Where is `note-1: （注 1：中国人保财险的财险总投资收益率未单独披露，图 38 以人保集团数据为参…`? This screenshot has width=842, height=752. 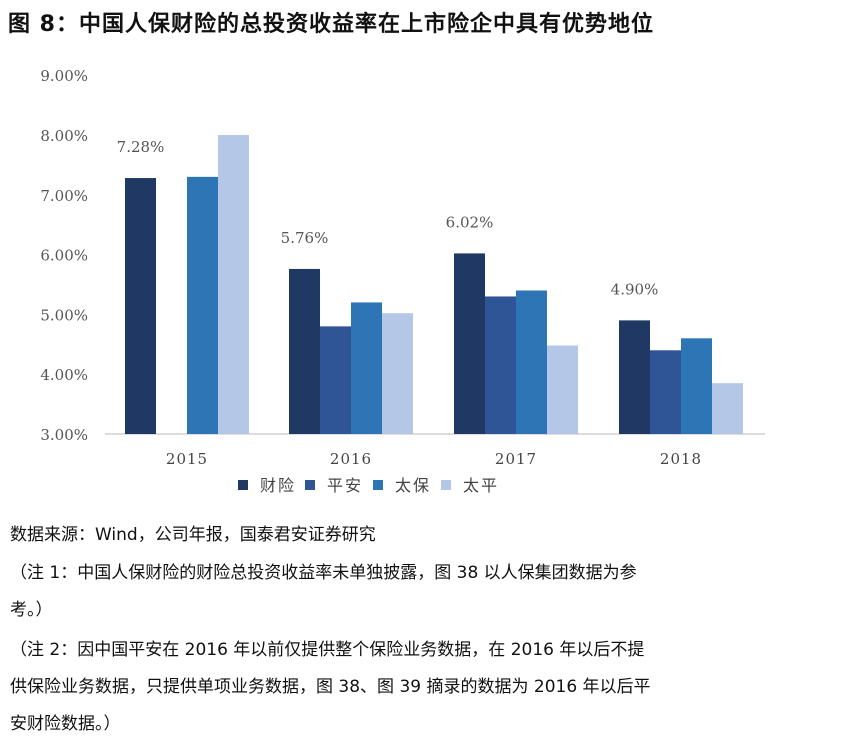
note-1: （注 1：中国人保财险的财险总投资收益率未单独披露，图 38 以人保集团数据为参… is located at coordinates (424, 592).